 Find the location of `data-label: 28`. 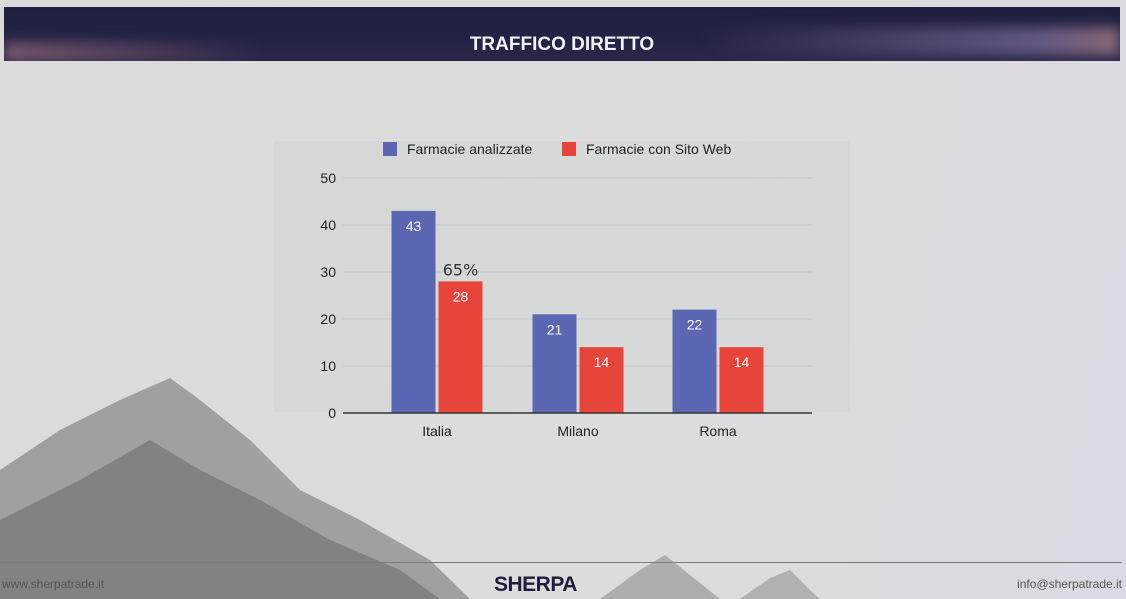

data-label: 28 is located at coordinates (461, 296).